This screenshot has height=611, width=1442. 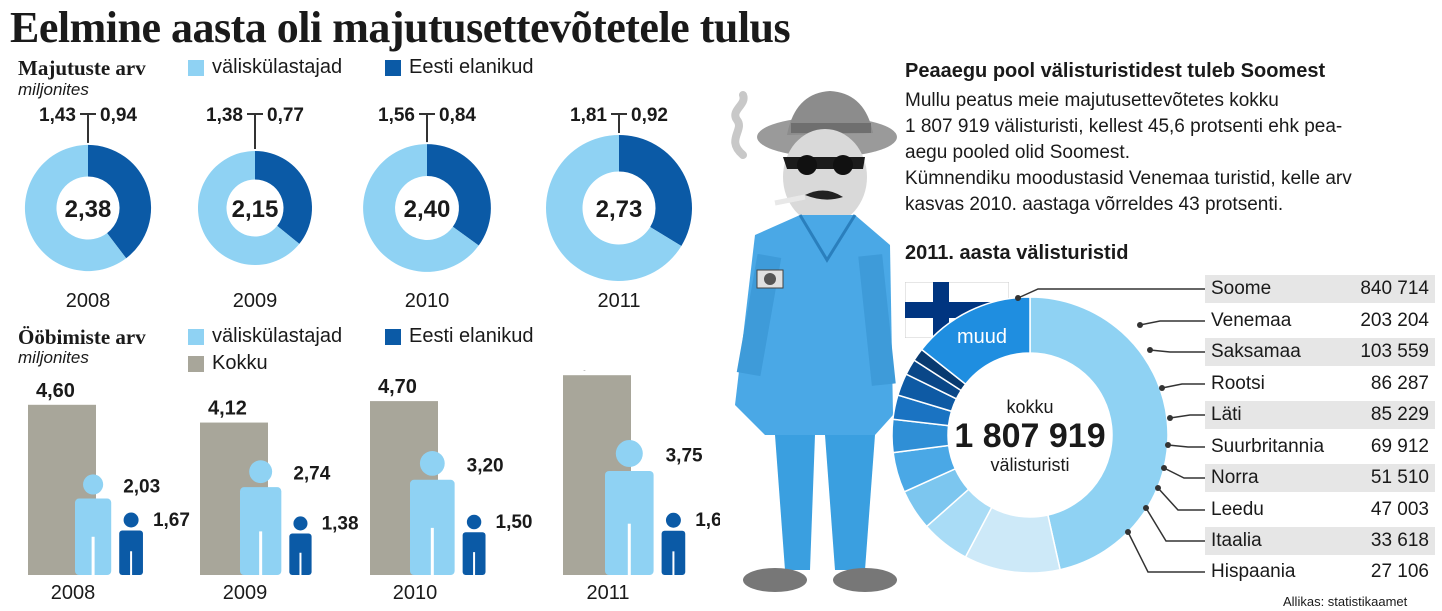 What do you see at coordinates (82, 68) in the screenshot?
I see `accommodations-heading: Majutuste arv` at bounding box center [82, 68].